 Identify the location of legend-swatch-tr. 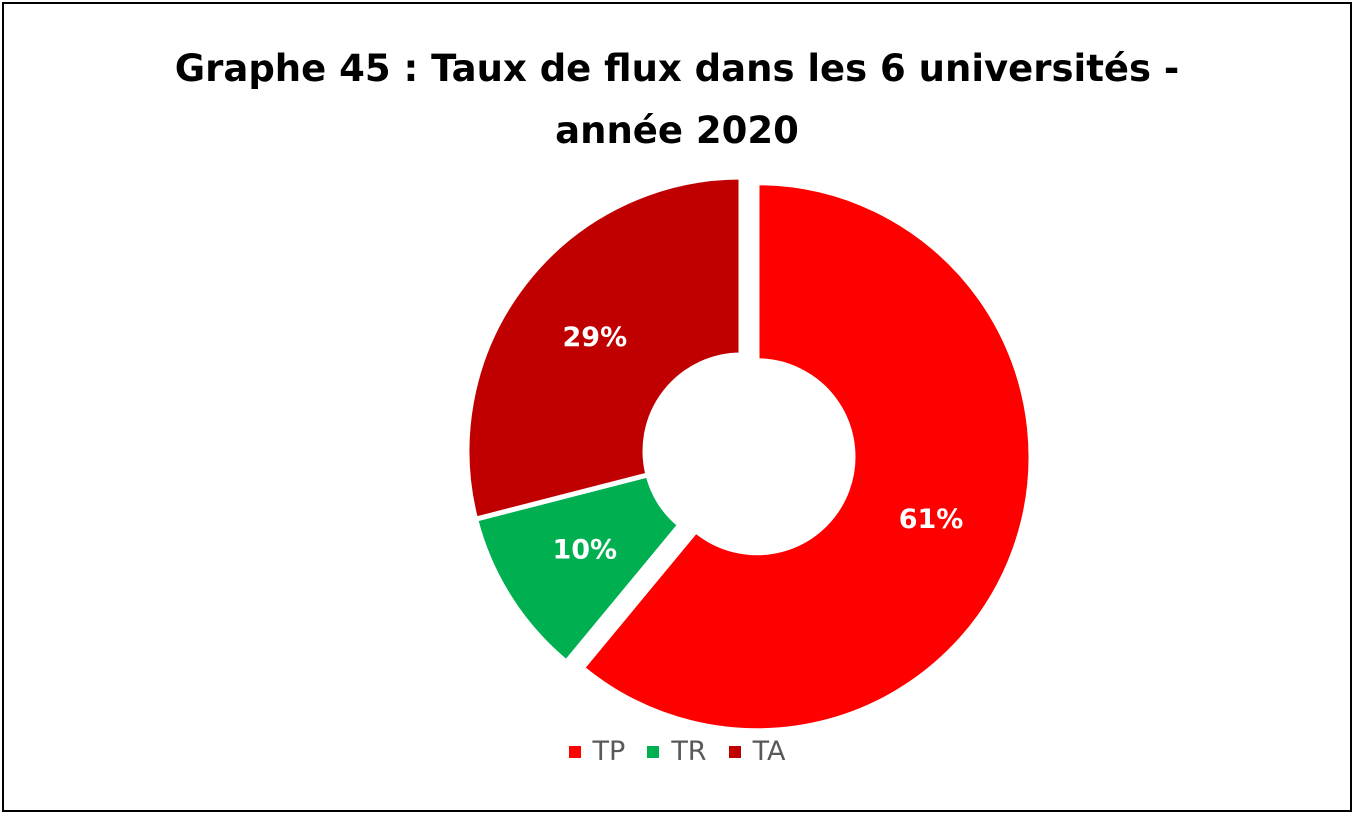
(653, 752).